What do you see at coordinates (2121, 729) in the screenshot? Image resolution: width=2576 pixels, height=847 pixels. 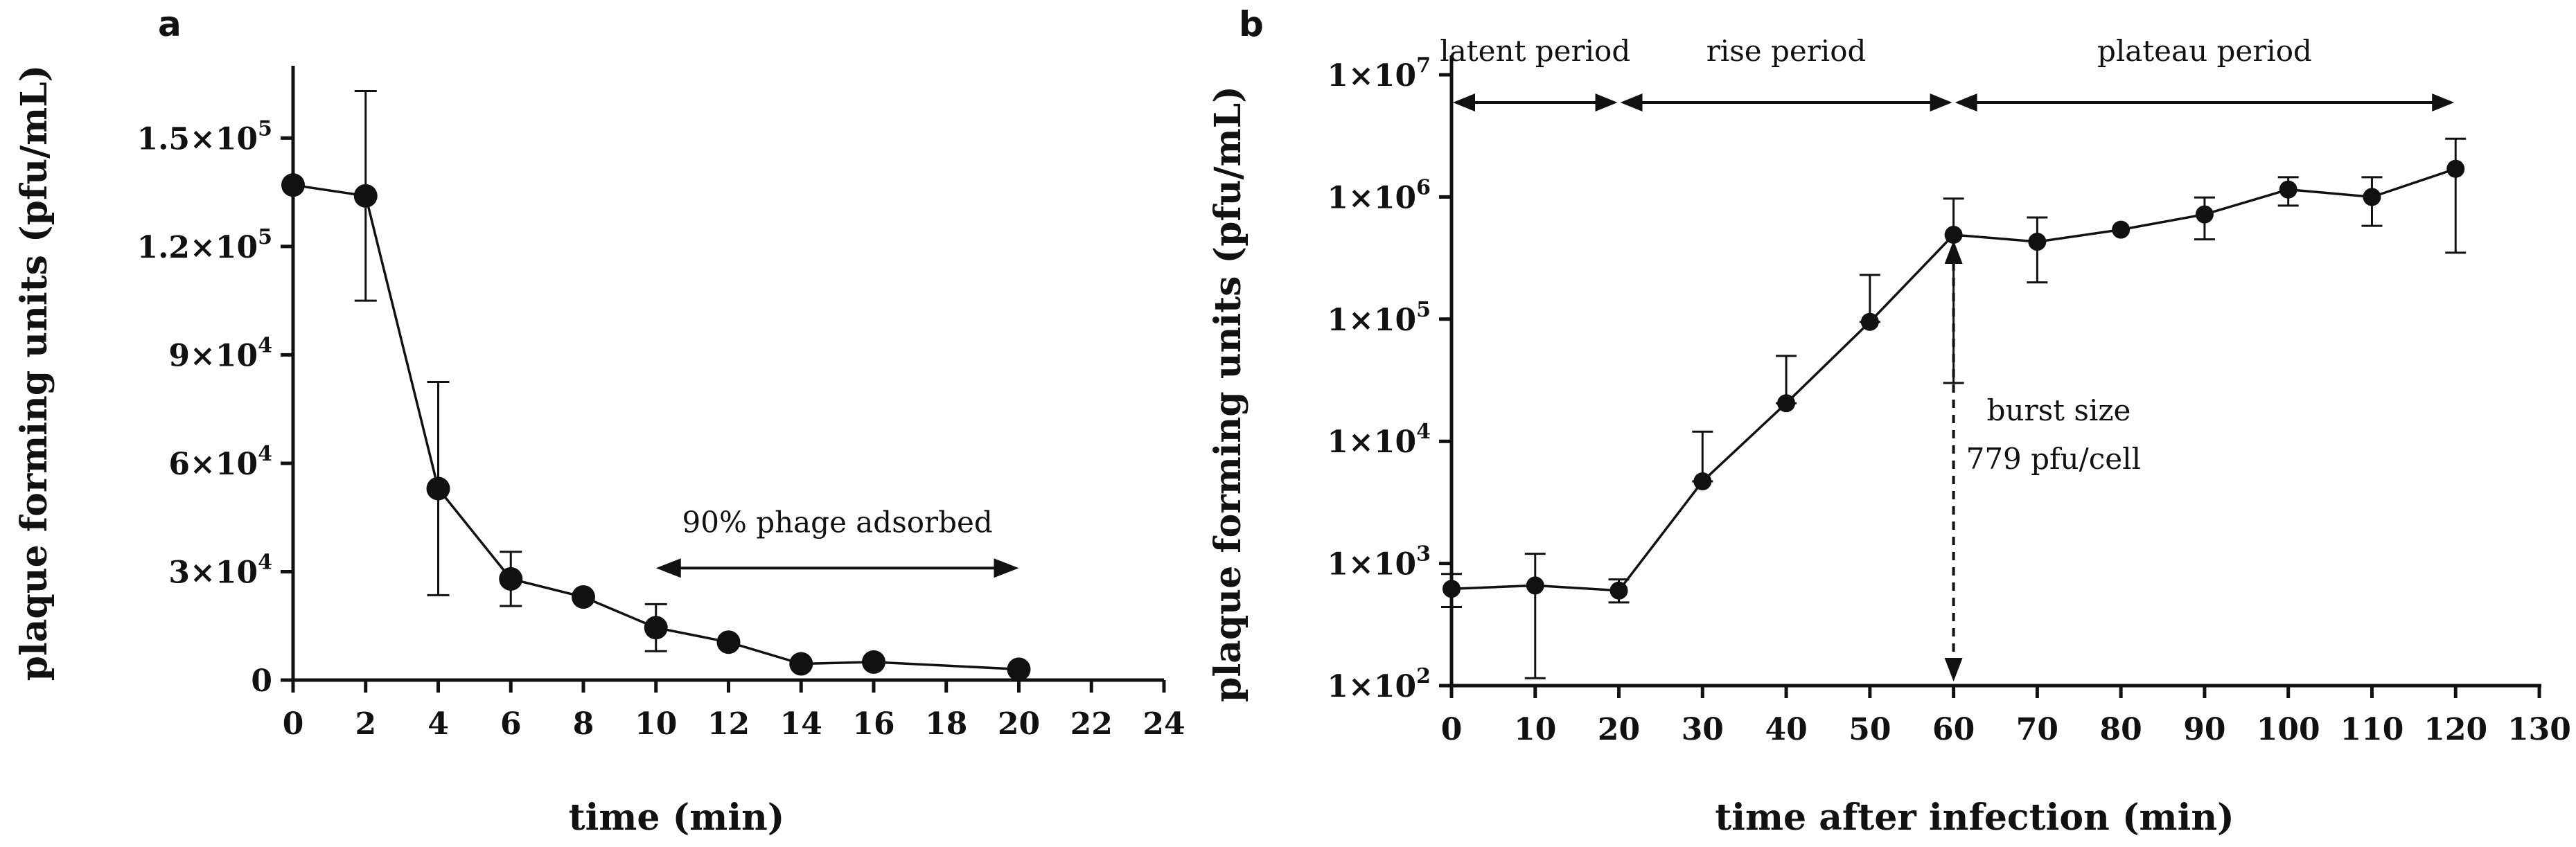 I see `panel-b-x-tick-label: 80` at bounding box center [2121, 729].